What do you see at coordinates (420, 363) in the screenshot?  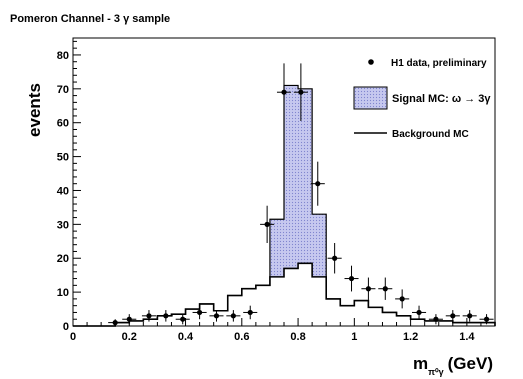 I see `x-axis-label-main: m` at bounding box center [420, 363].